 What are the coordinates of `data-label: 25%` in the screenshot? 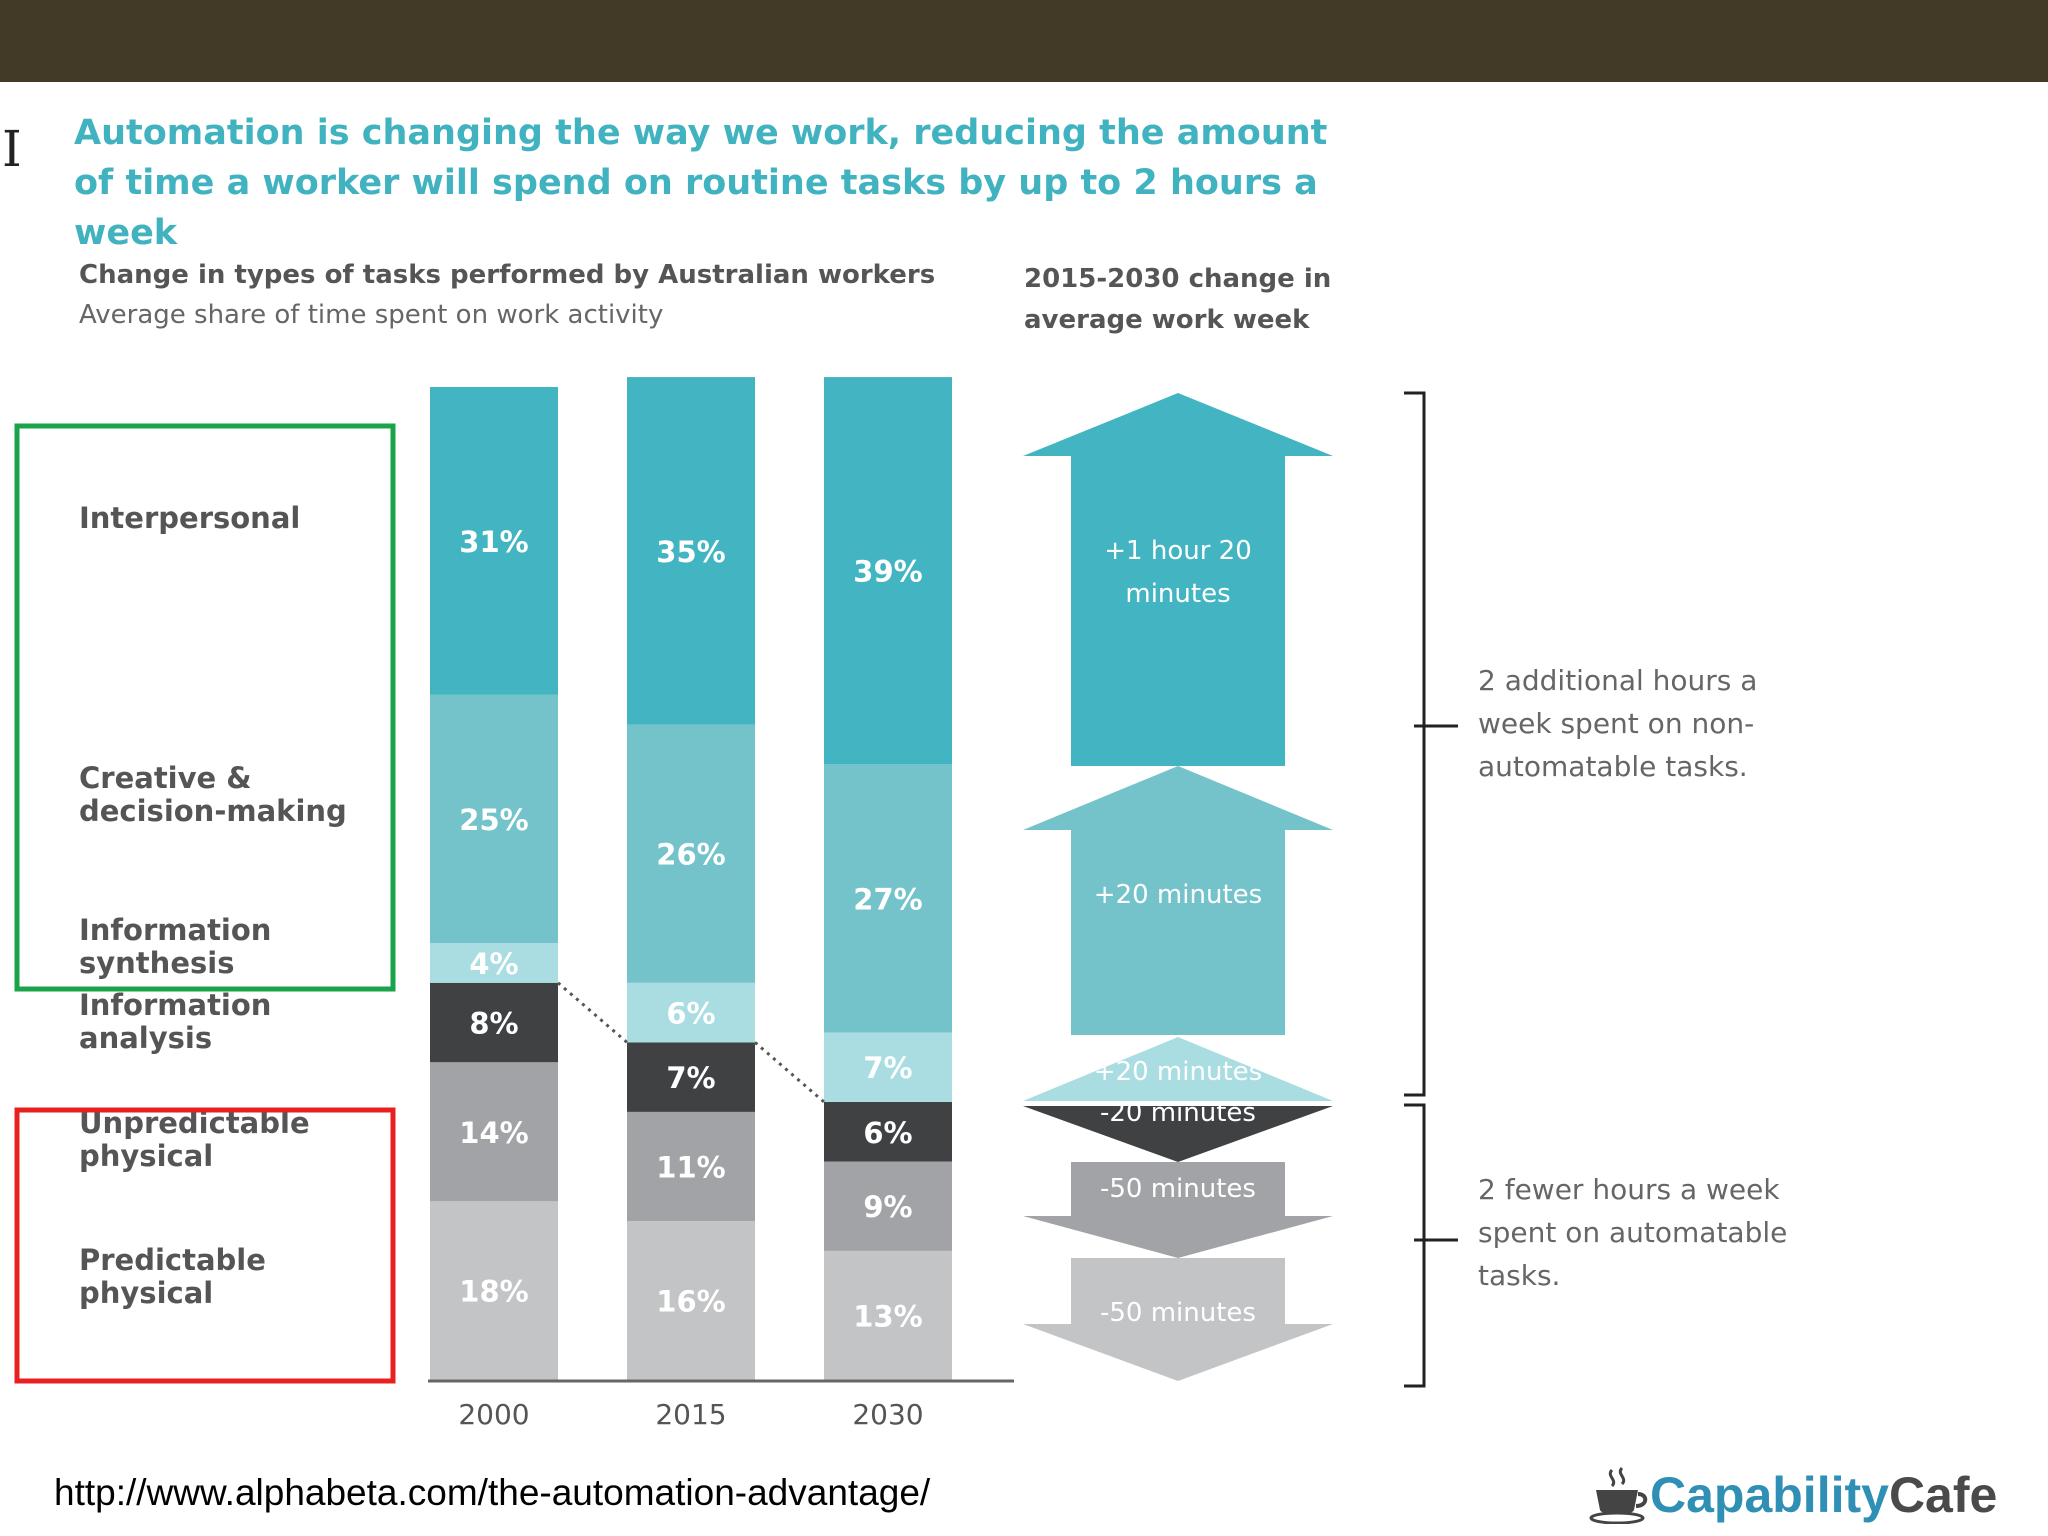 It's located at (493, 820).